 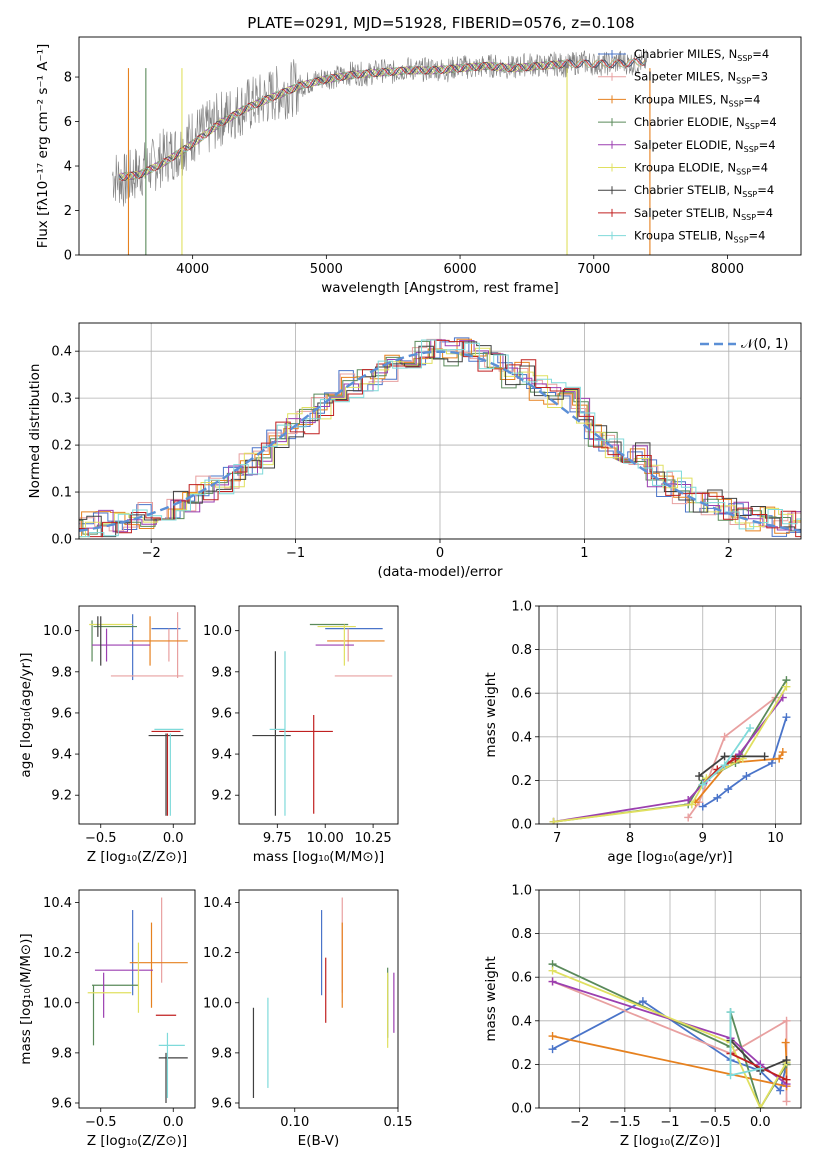 What do you see at coordinates (294, 1122) in the screenshot?
I see `x-tick-label: 0.10` at bounding box center [294, 1122].